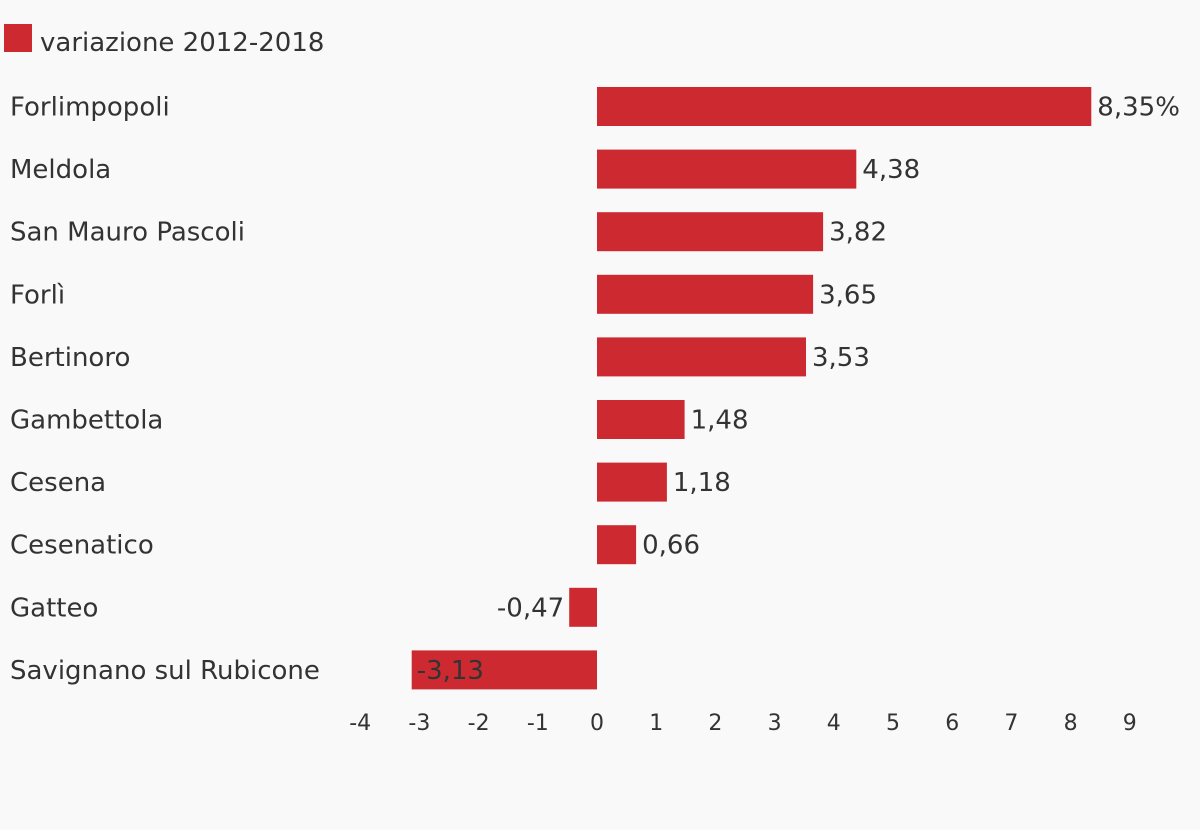  Describe the element at coordinates (127, 233) in the screenshot. I see `category-label: San Mauro Pascoli` at that location.